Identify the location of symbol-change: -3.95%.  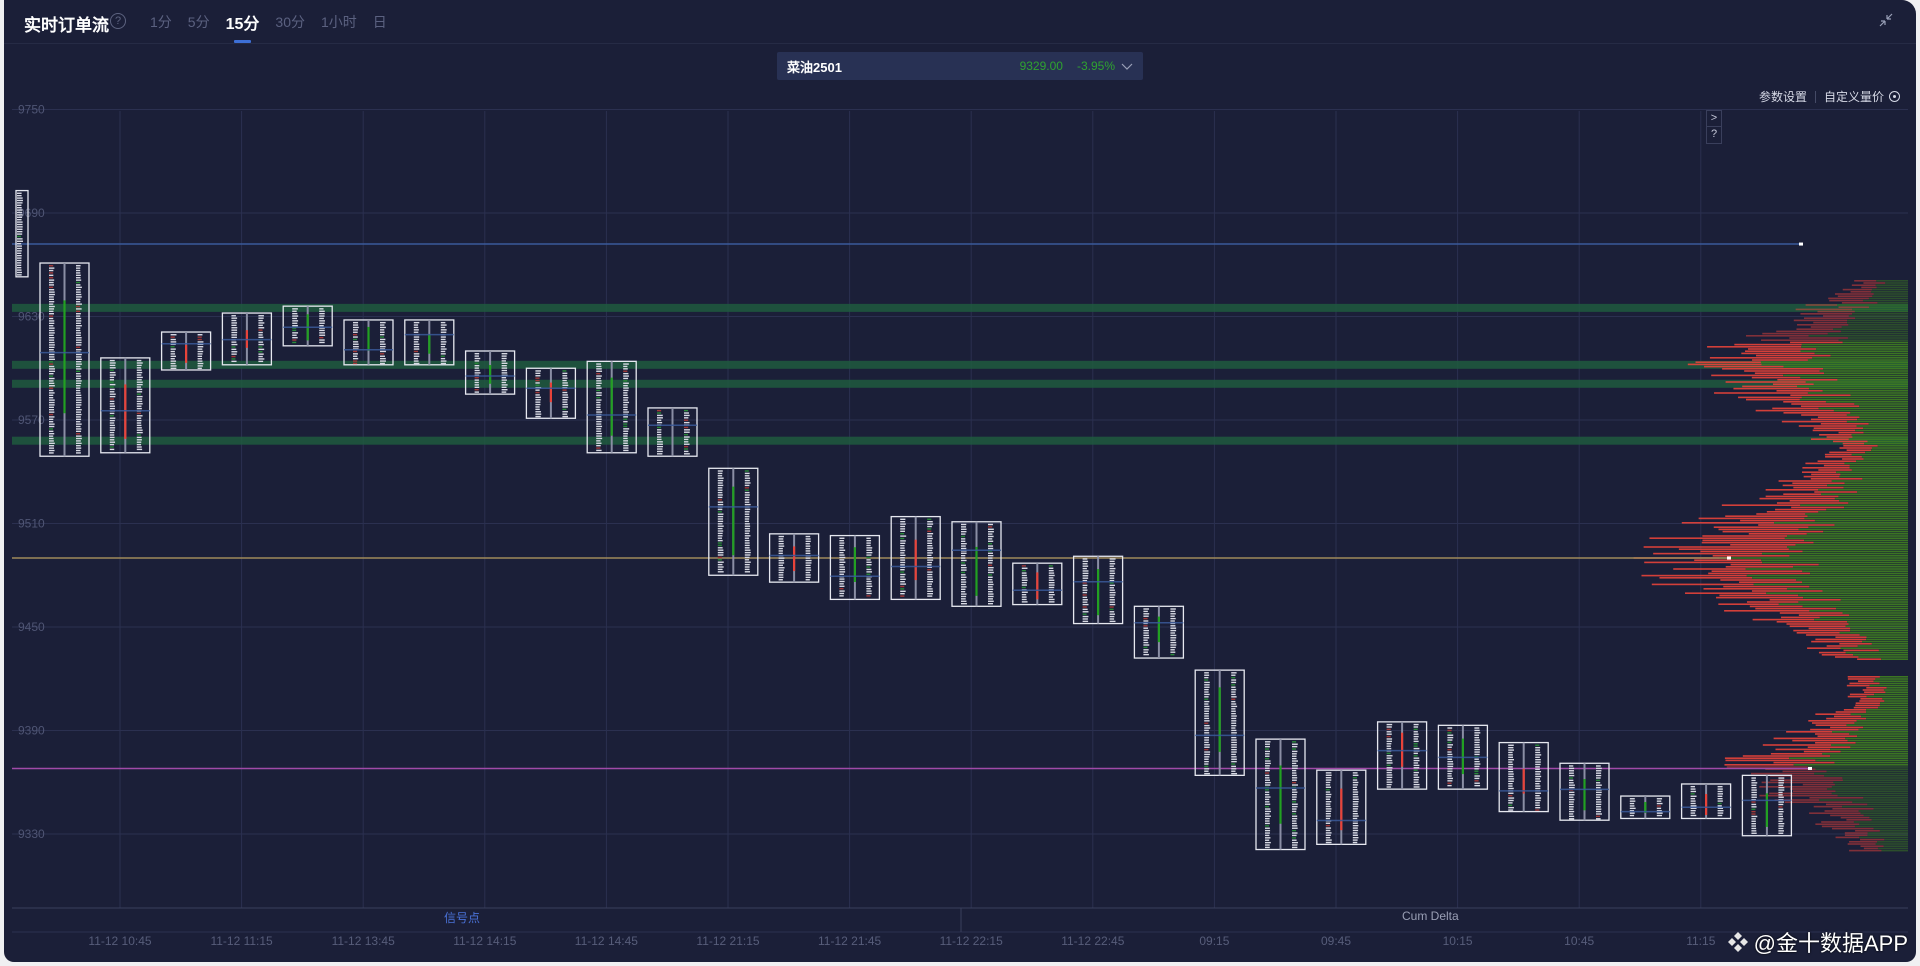
(1095, 66).